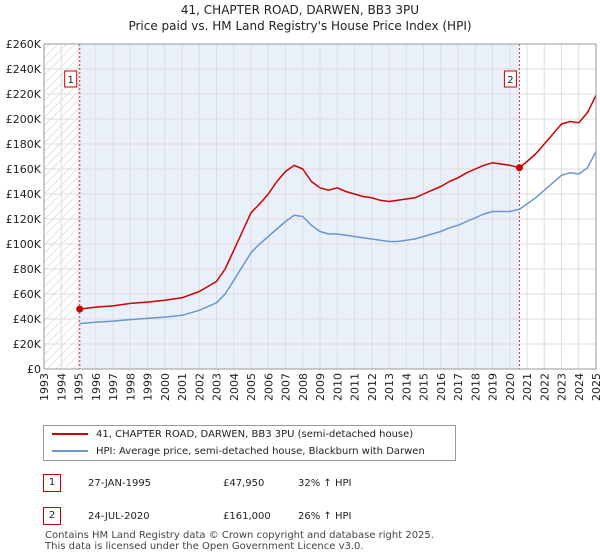 Image resolution: width=600 pixels, height=560 pixels. What do you see at coordinates (562, 387) in the screenshot?
I see `x-tick-label: 2023` at bounding box center [562, 387].